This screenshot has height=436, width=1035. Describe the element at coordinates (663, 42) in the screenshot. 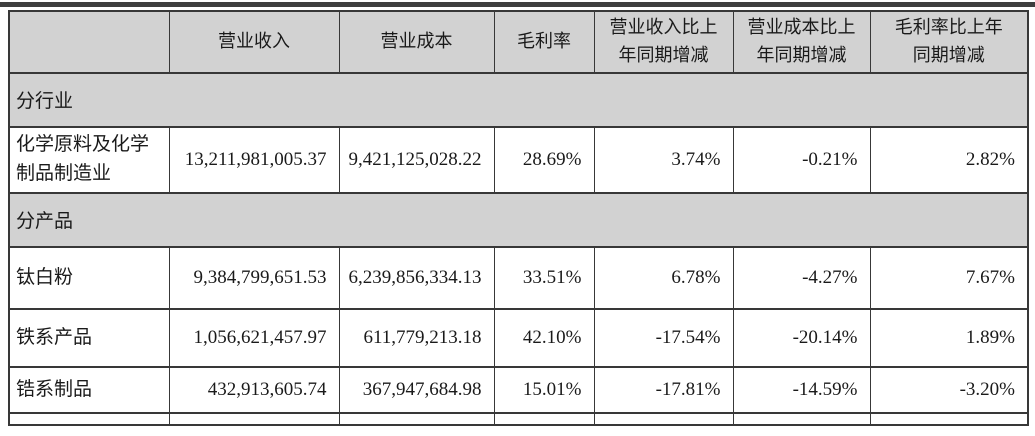

I see `col-header-revenue-yoy: 营业收入比上 年同期增减` at that location.